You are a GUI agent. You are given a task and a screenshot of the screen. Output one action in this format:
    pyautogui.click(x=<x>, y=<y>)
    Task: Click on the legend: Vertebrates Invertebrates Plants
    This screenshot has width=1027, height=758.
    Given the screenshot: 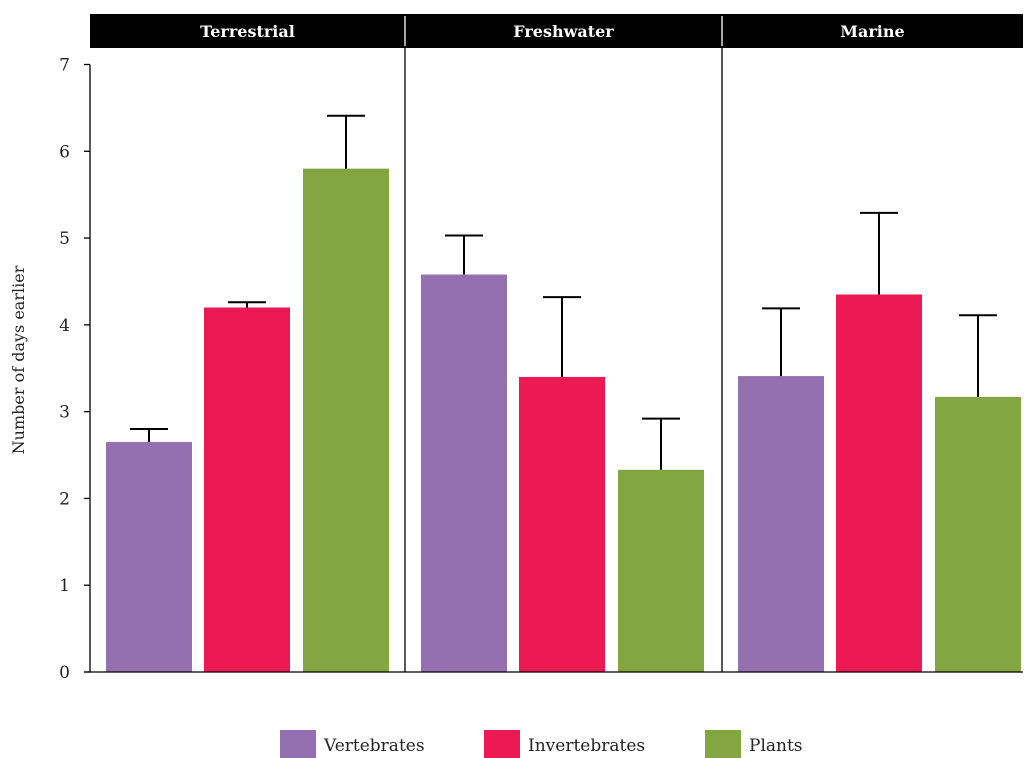 What is the action you would take?
    pyautogui.click(x=541, y=744)
    